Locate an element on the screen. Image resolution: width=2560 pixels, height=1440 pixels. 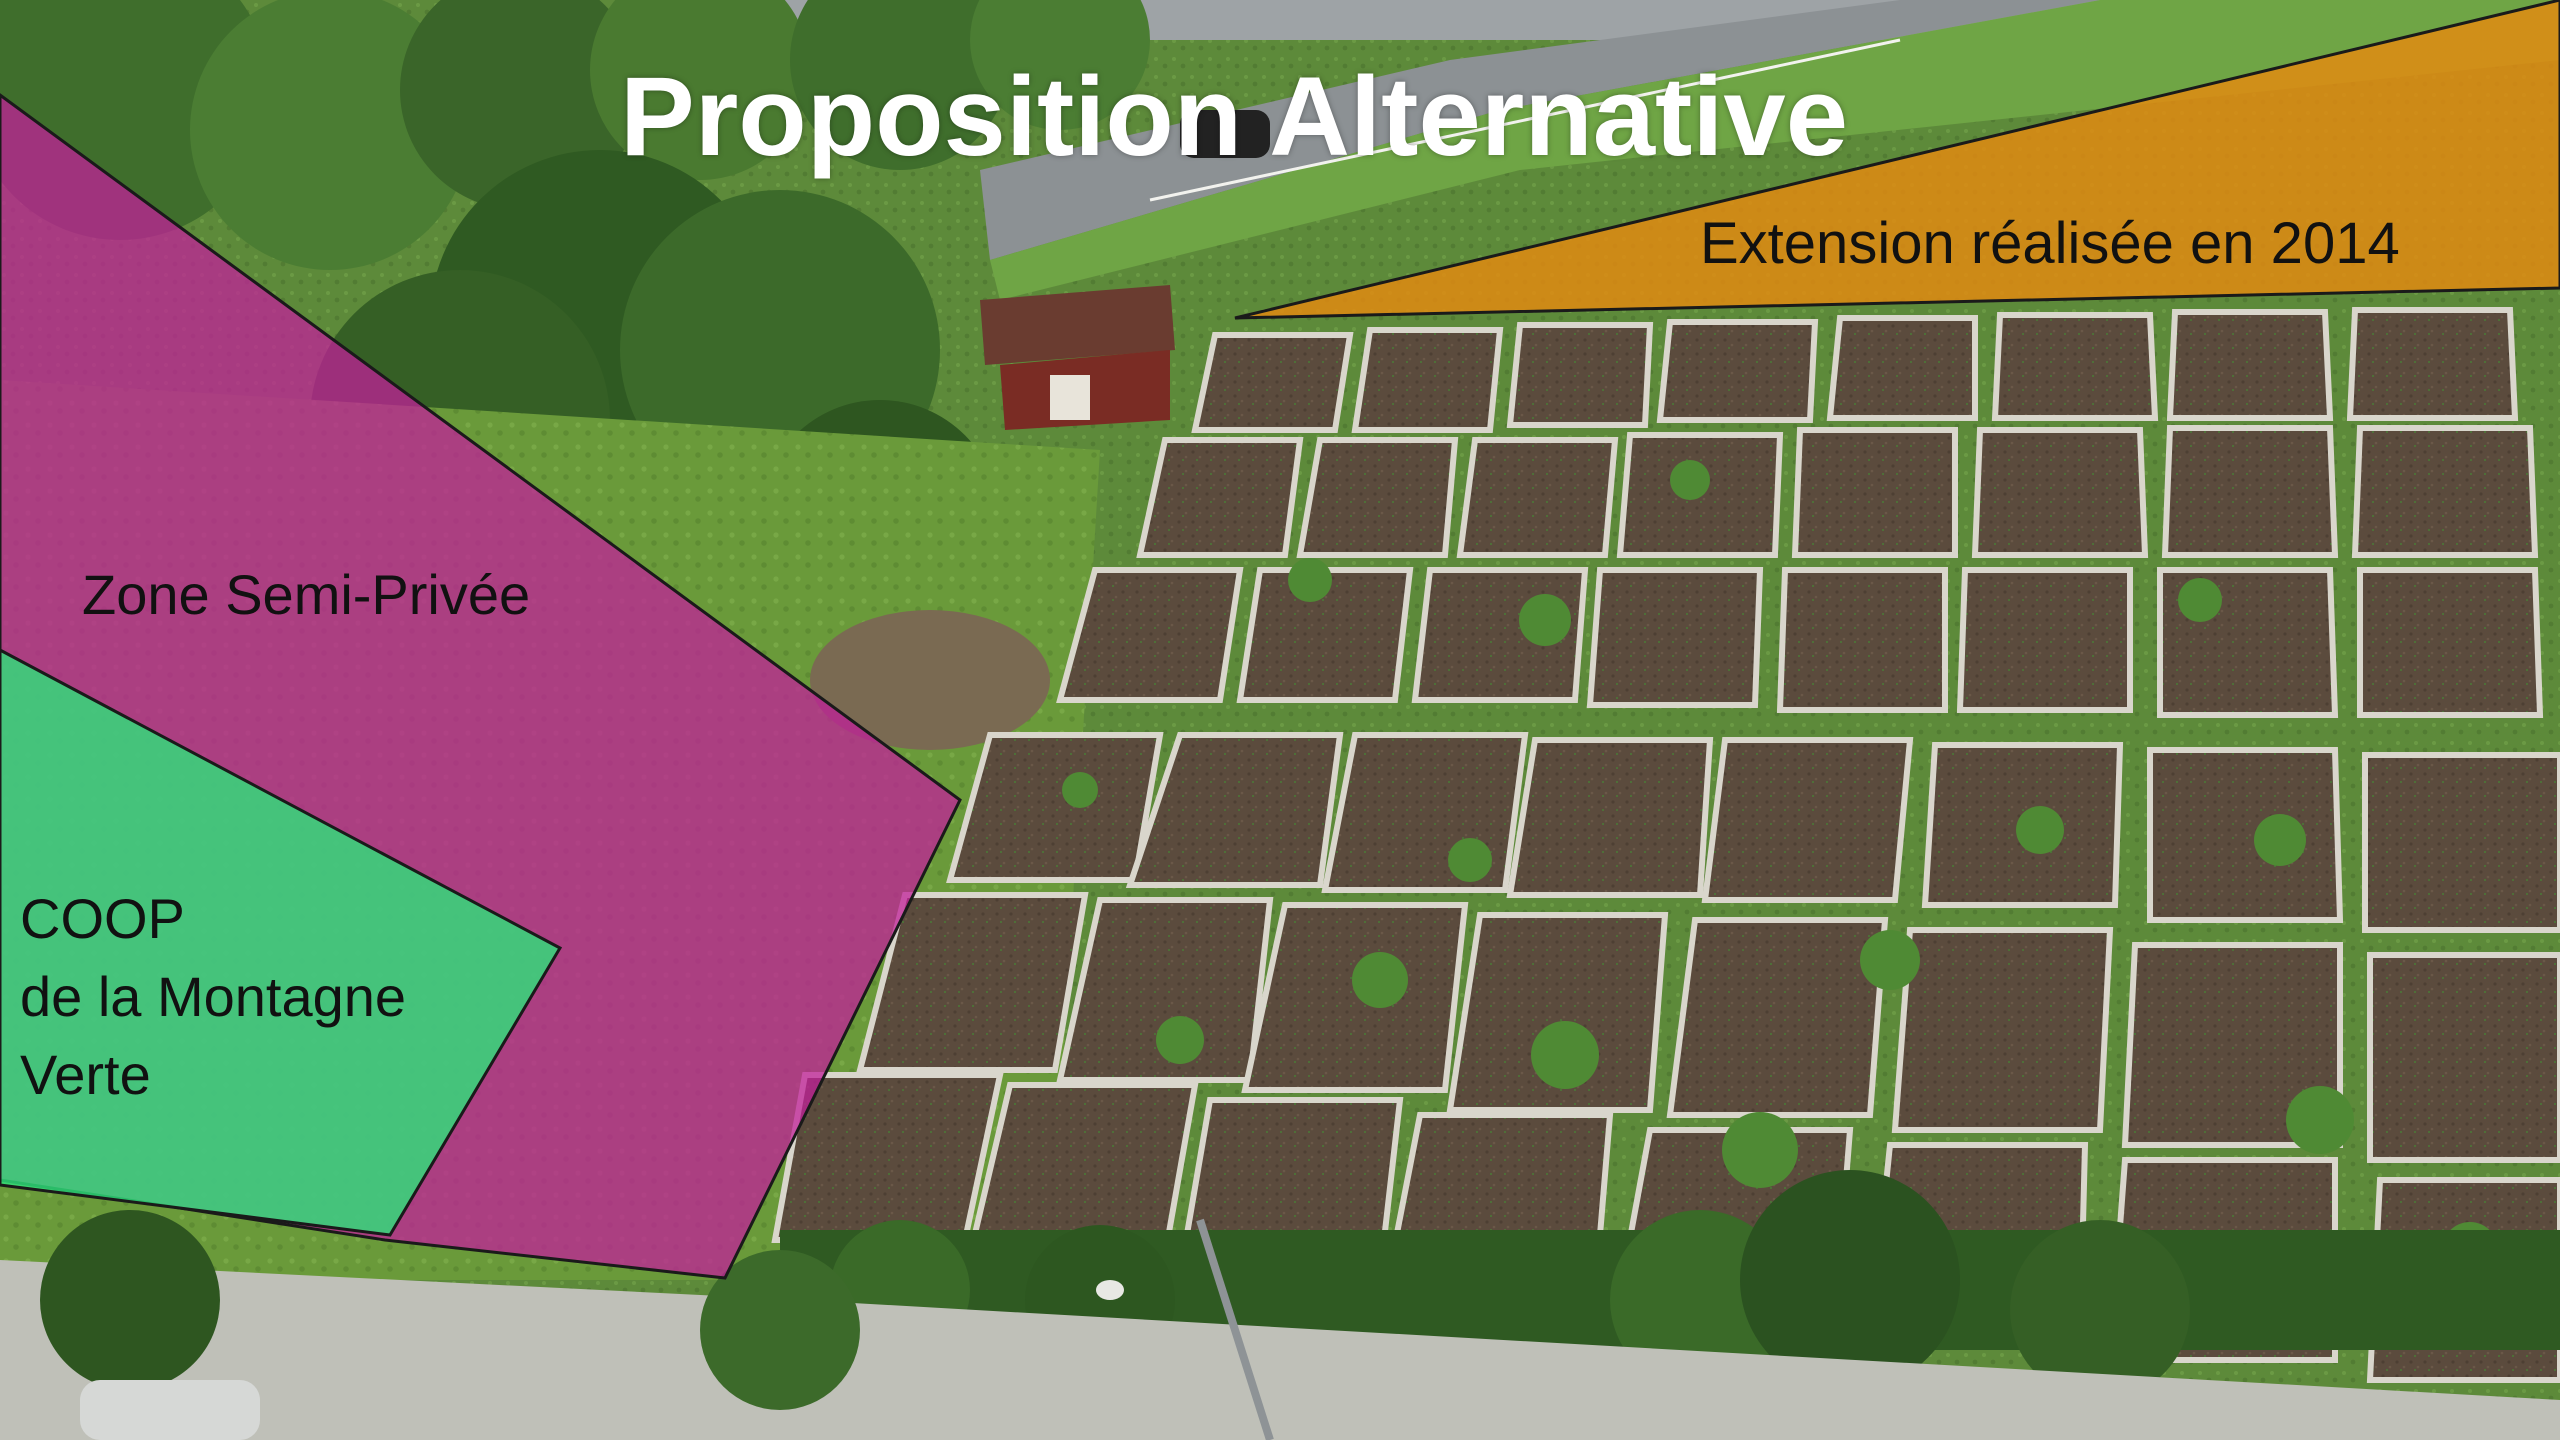
zone-semi-private-label: Zone Semi-Privée is located at coordinates (306, 594).